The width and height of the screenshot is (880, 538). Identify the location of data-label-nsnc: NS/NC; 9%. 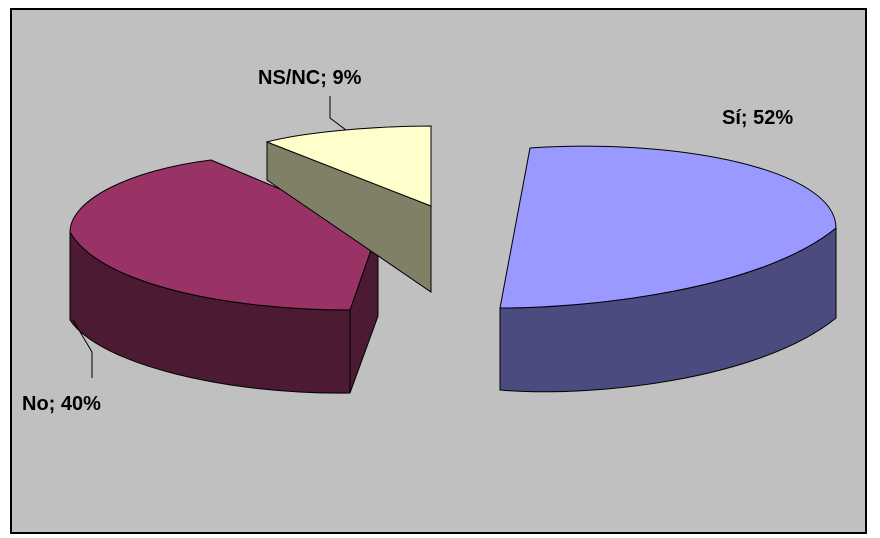
(310, 78).